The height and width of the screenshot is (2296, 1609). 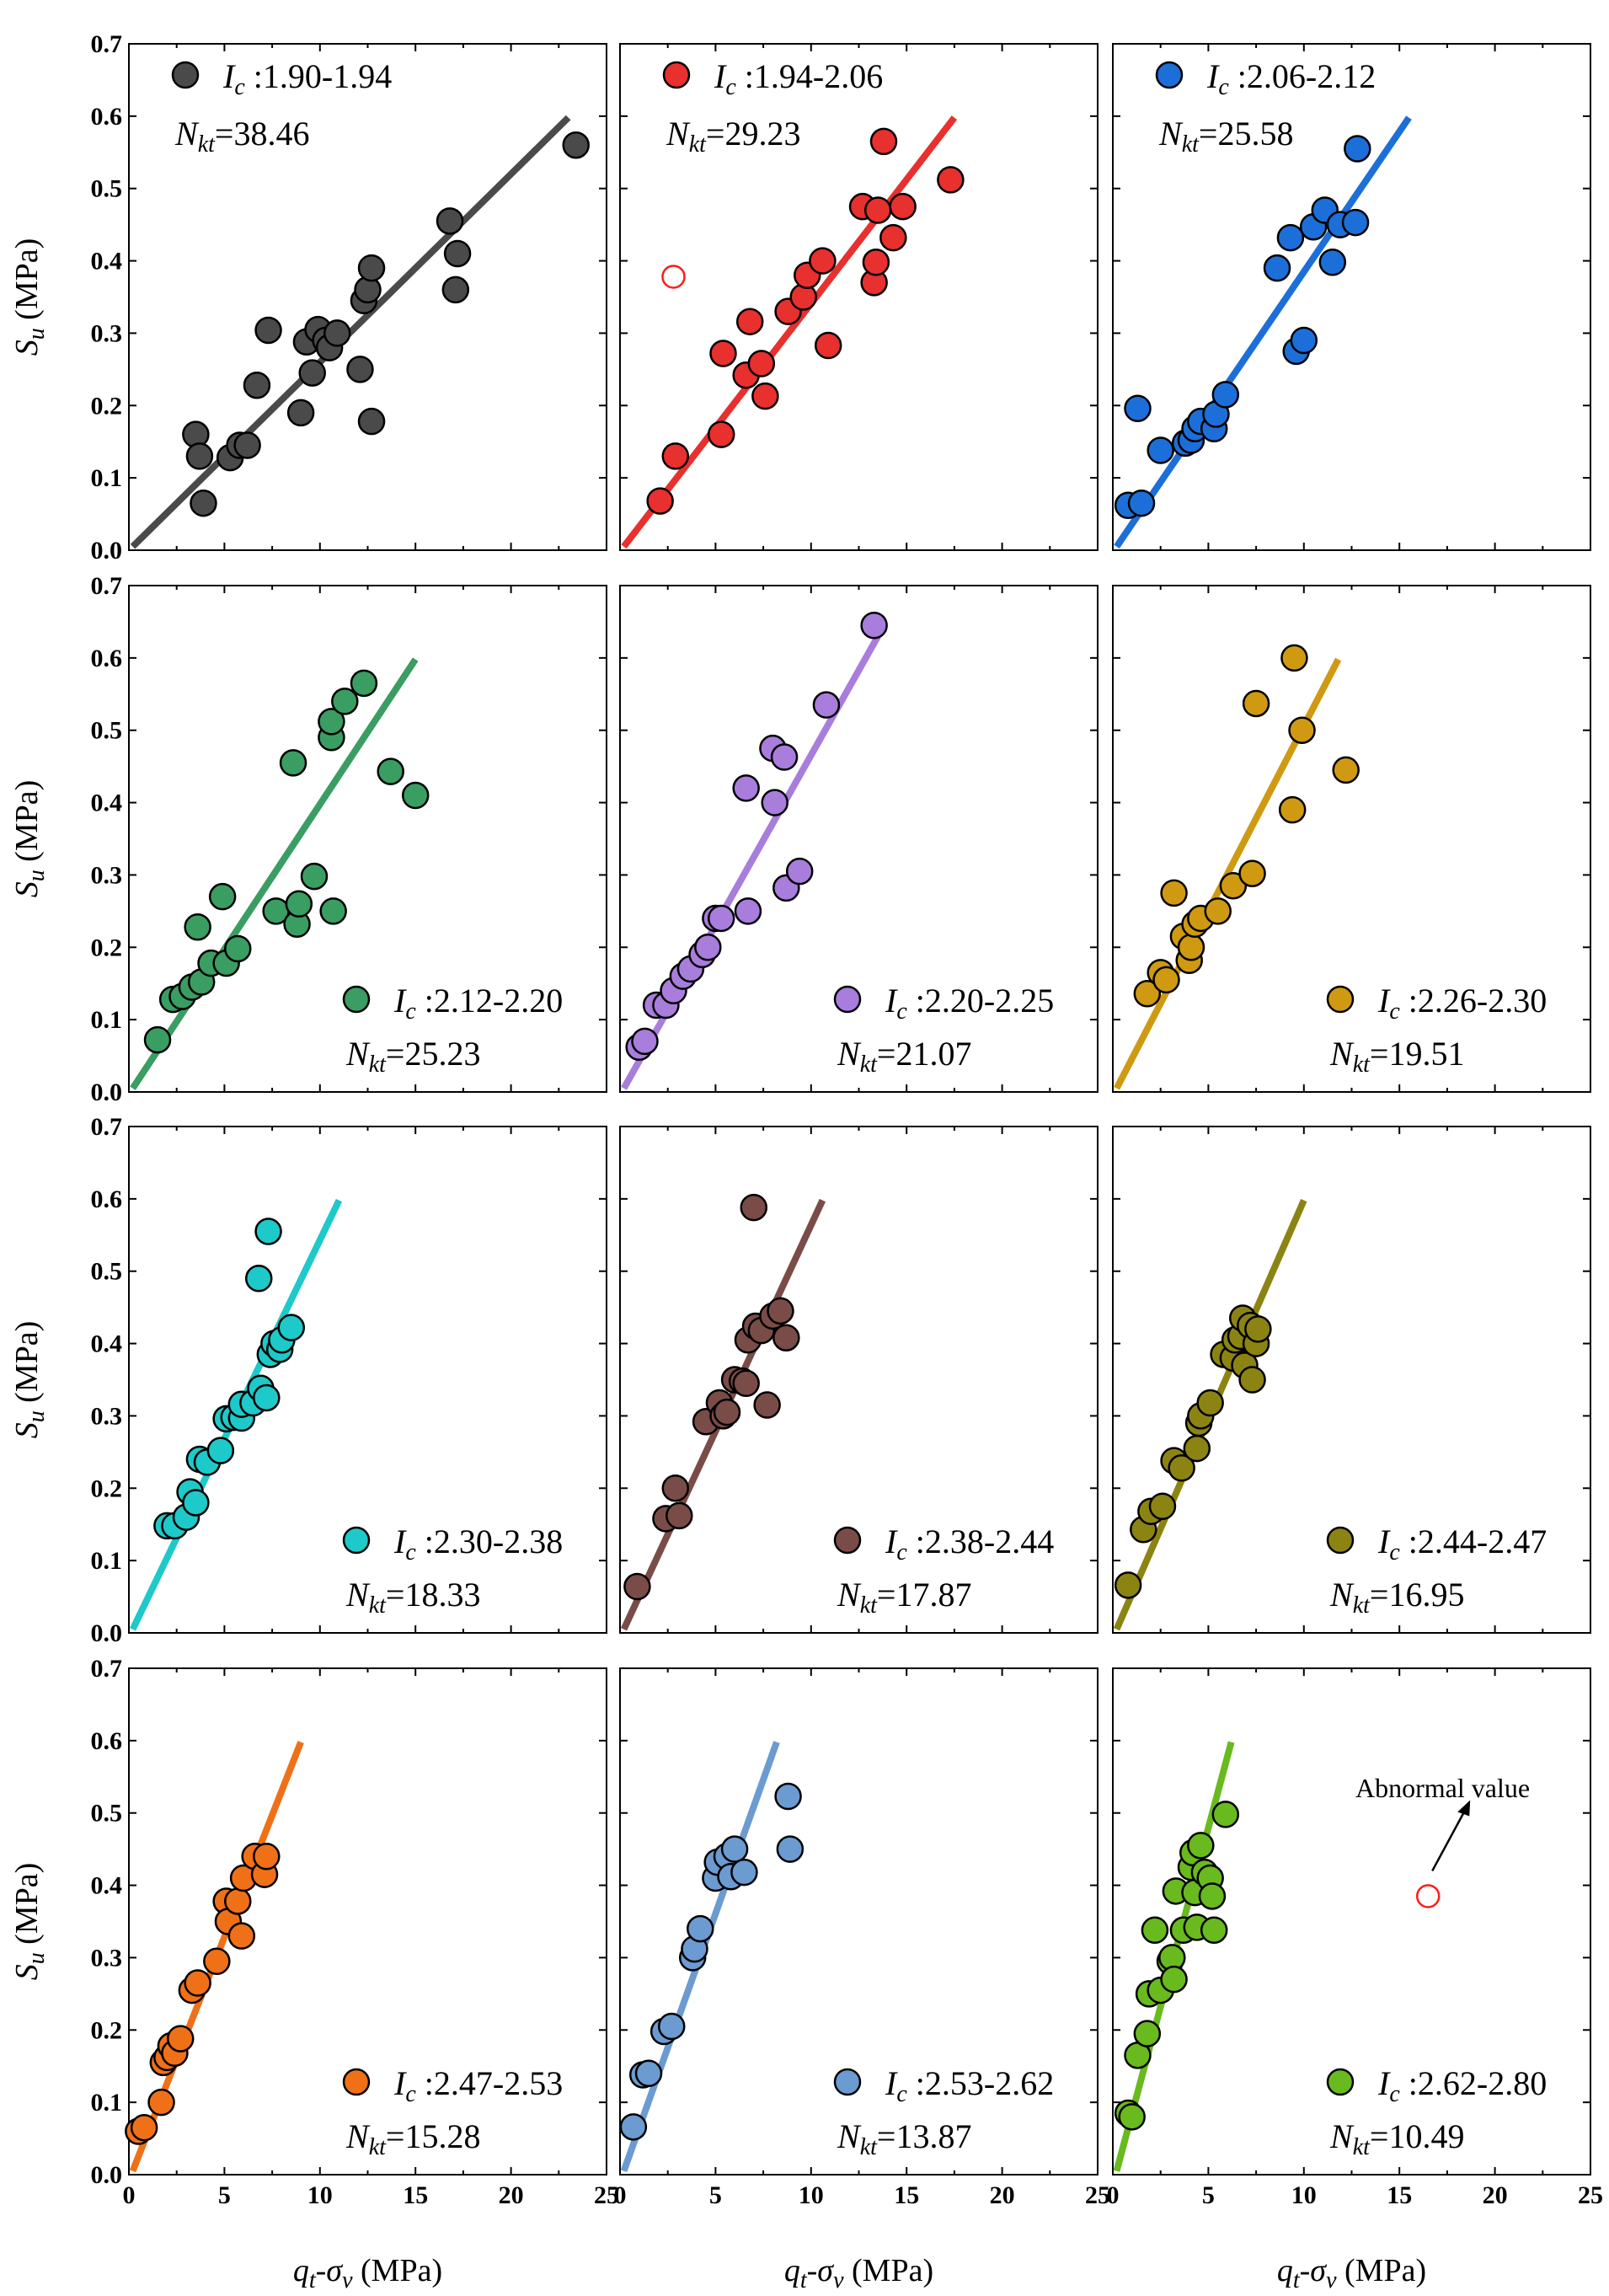 What do you see at coordinates (478, 1544) in the screenshot?
I see `legend-ic-range: Ic :2.30-2.38` at bounding box center [478, 1544].